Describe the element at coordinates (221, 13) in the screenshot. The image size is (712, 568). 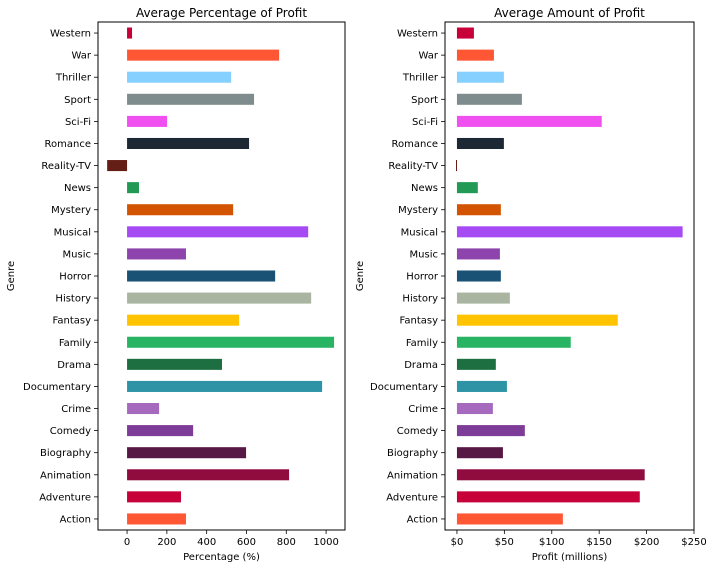
I see `chart-title: Average Percentage of Profit` at that location.